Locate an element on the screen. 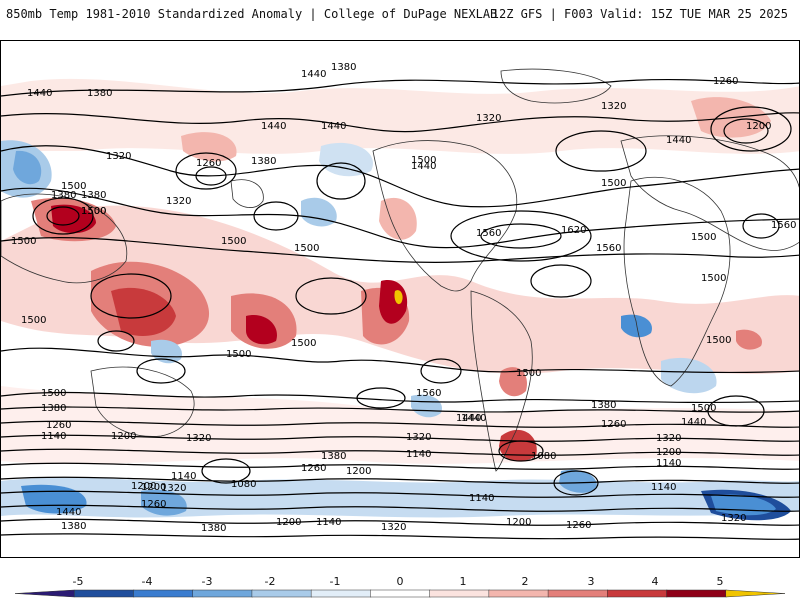 The image size is (800, 604). colorbar-tick-label: 5 is located at coordinates (720, 581).